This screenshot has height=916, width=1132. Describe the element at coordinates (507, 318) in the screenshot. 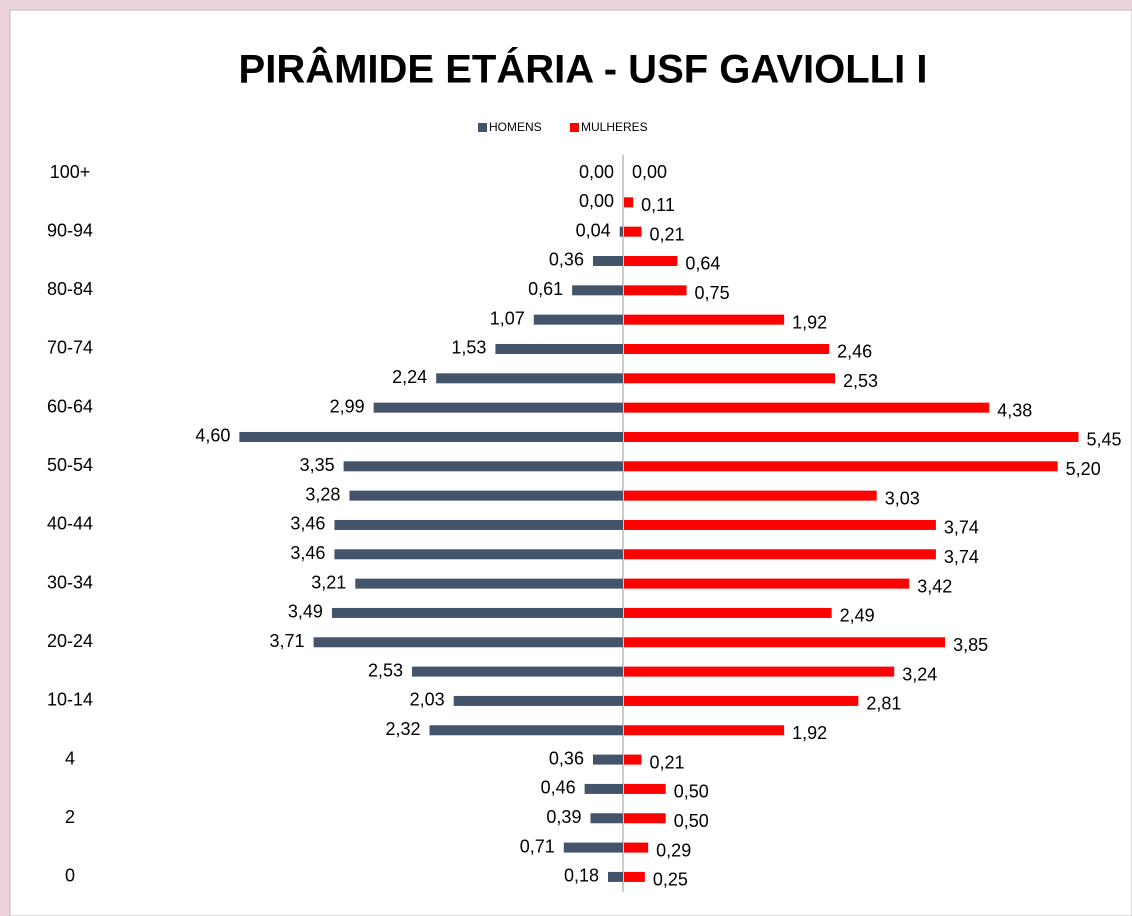

I see `data-label: 1,07` at that location.